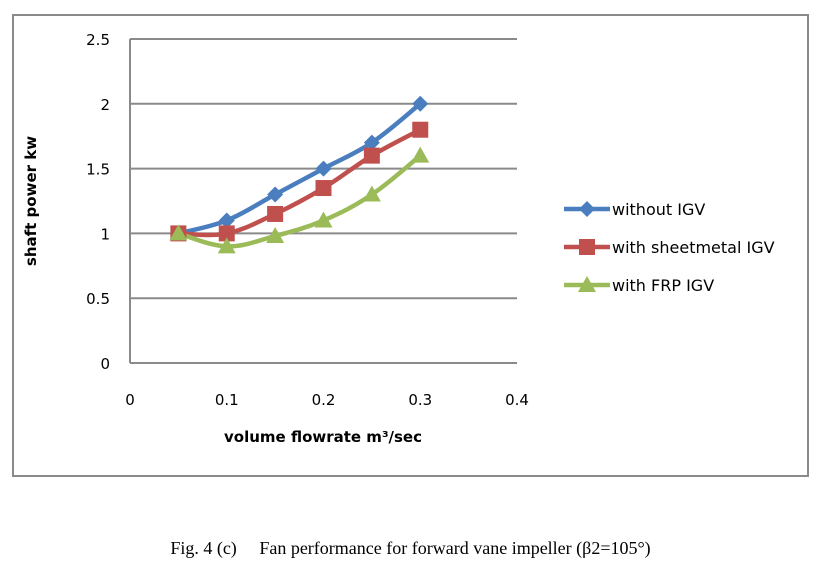 This screenshot has width=821, height=567. Describe the element at coordinates (517, 400) in the screenshot. I see `x-tick-label: 0.4` at that location.